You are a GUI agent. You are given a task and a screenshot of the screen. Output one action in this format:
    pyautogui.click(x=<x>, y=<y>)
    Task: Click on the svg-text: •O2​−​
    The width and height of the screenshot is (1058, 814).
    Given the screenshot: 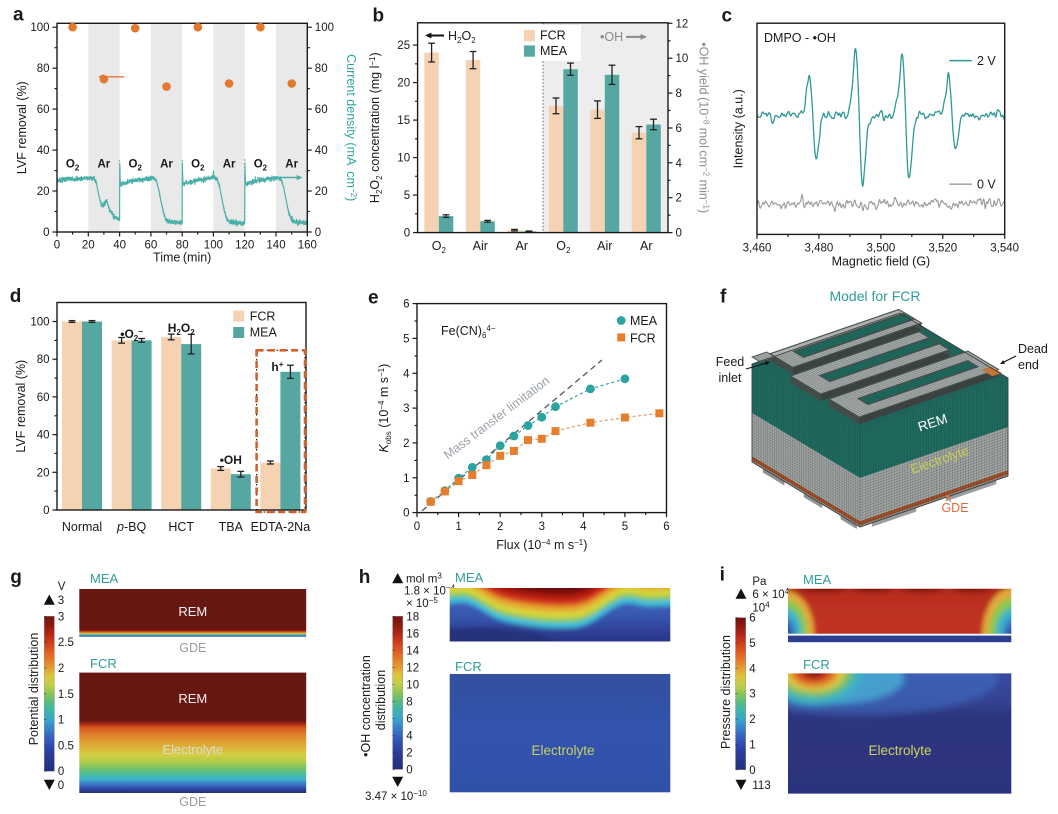 What is the action you would take?
    pyautogui.click(x=131, y=335)
    